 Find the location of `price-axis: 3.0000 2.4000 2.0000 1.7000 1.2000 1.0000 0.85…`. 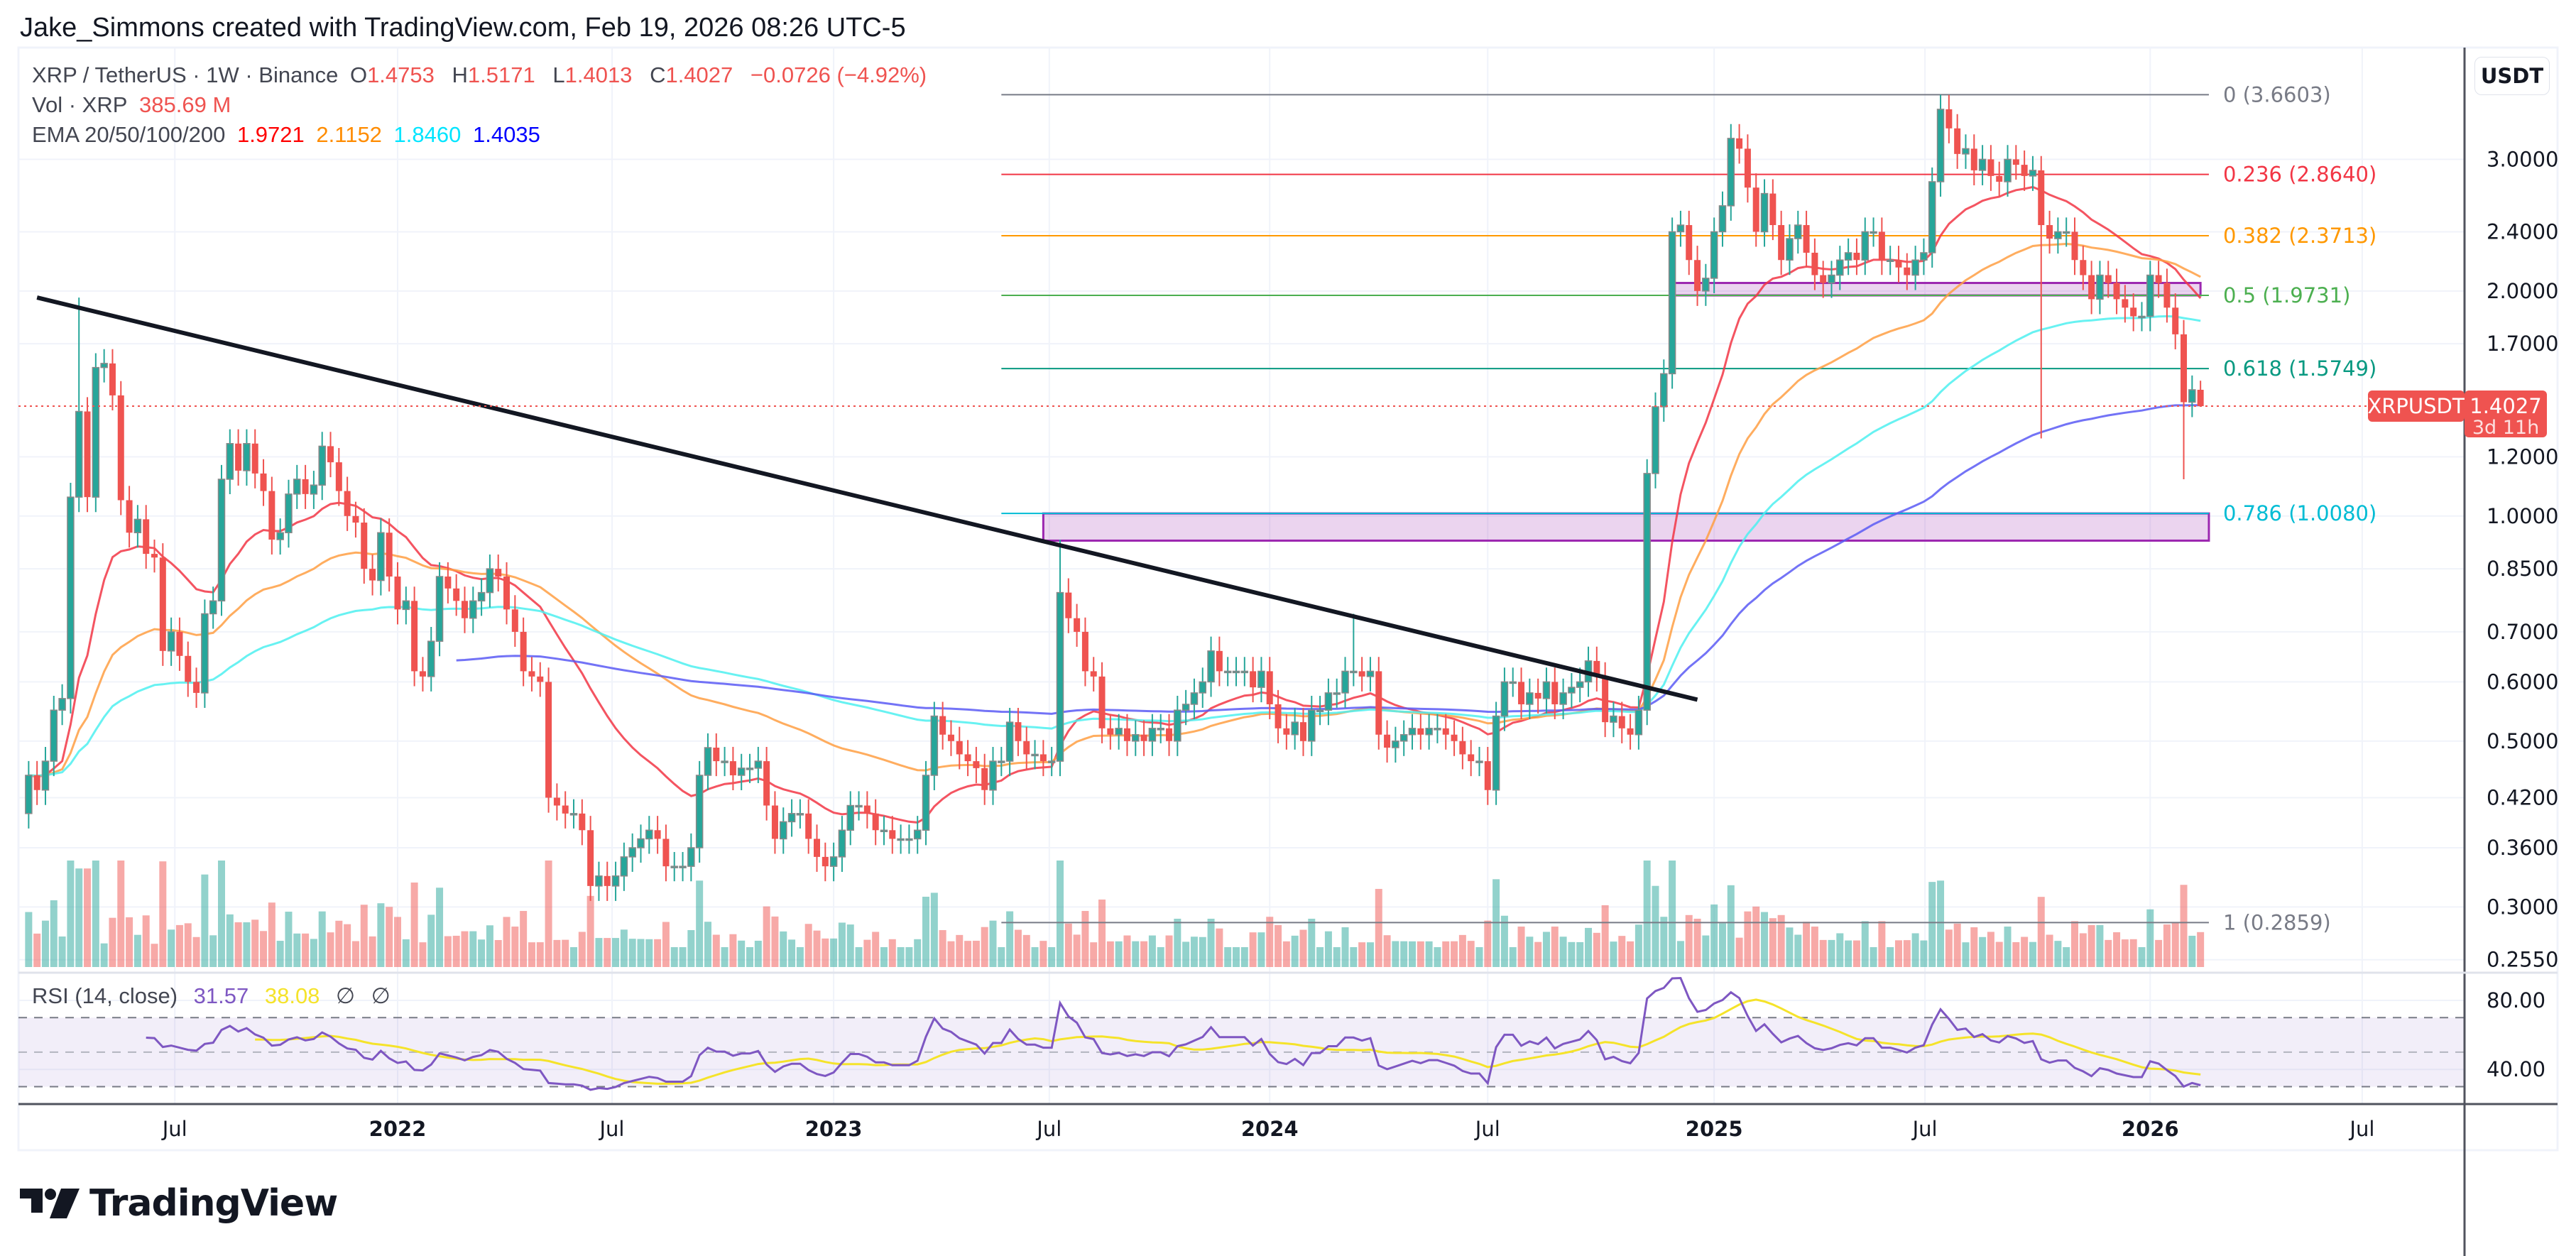

price-axis: 3.0000 2.4000 2.0000 1.7000 1.2000 1.0000 0.85… is located at coordinates (2522, 614).